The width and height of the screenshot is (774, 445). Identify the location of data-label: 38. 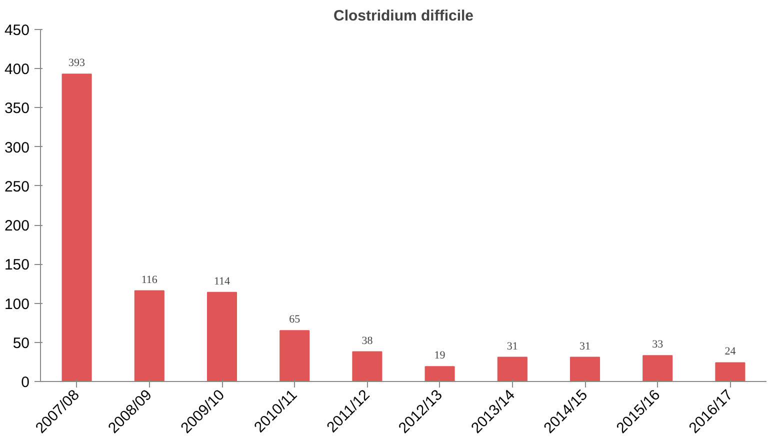
(368, 340).